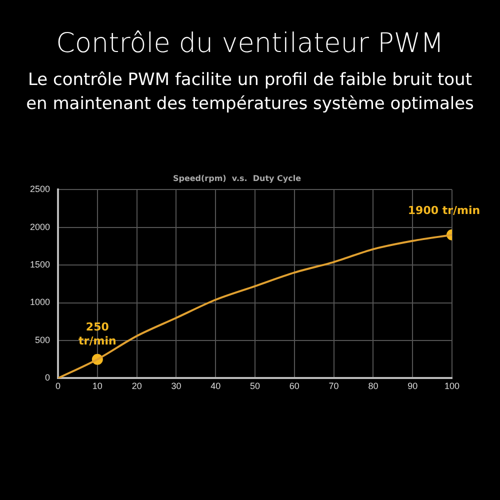 The height and width of the screenshot is (500, 500). Describe the element at coordinates (413, 386) in the screenshot. I see `x-tick-label: 90` at that location.